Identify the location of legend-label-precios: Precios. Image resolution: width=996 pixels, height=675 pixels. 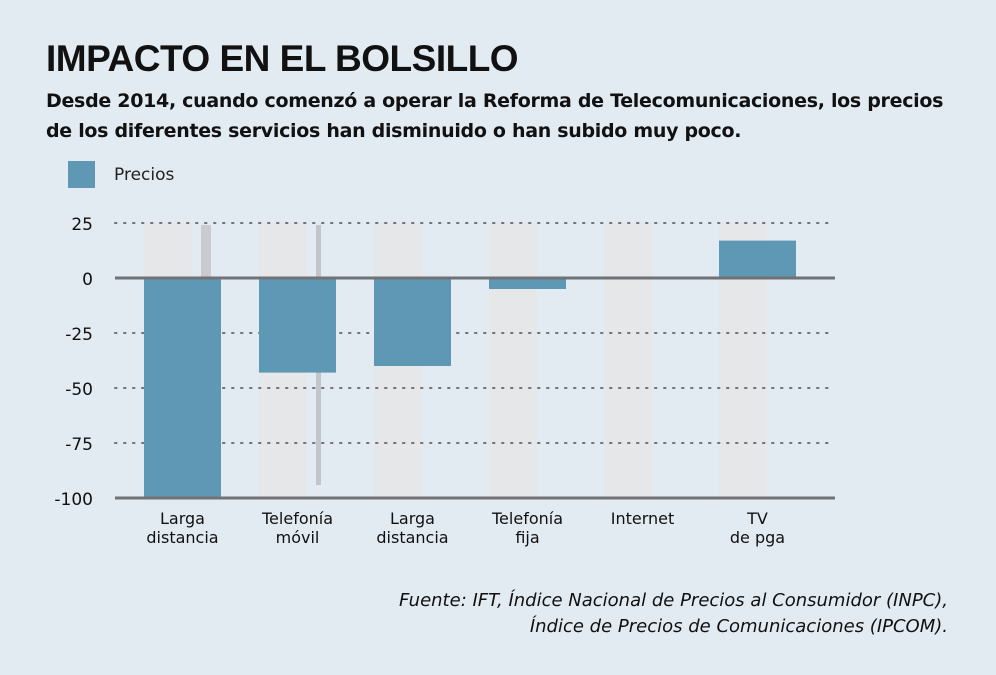
(144, 174).